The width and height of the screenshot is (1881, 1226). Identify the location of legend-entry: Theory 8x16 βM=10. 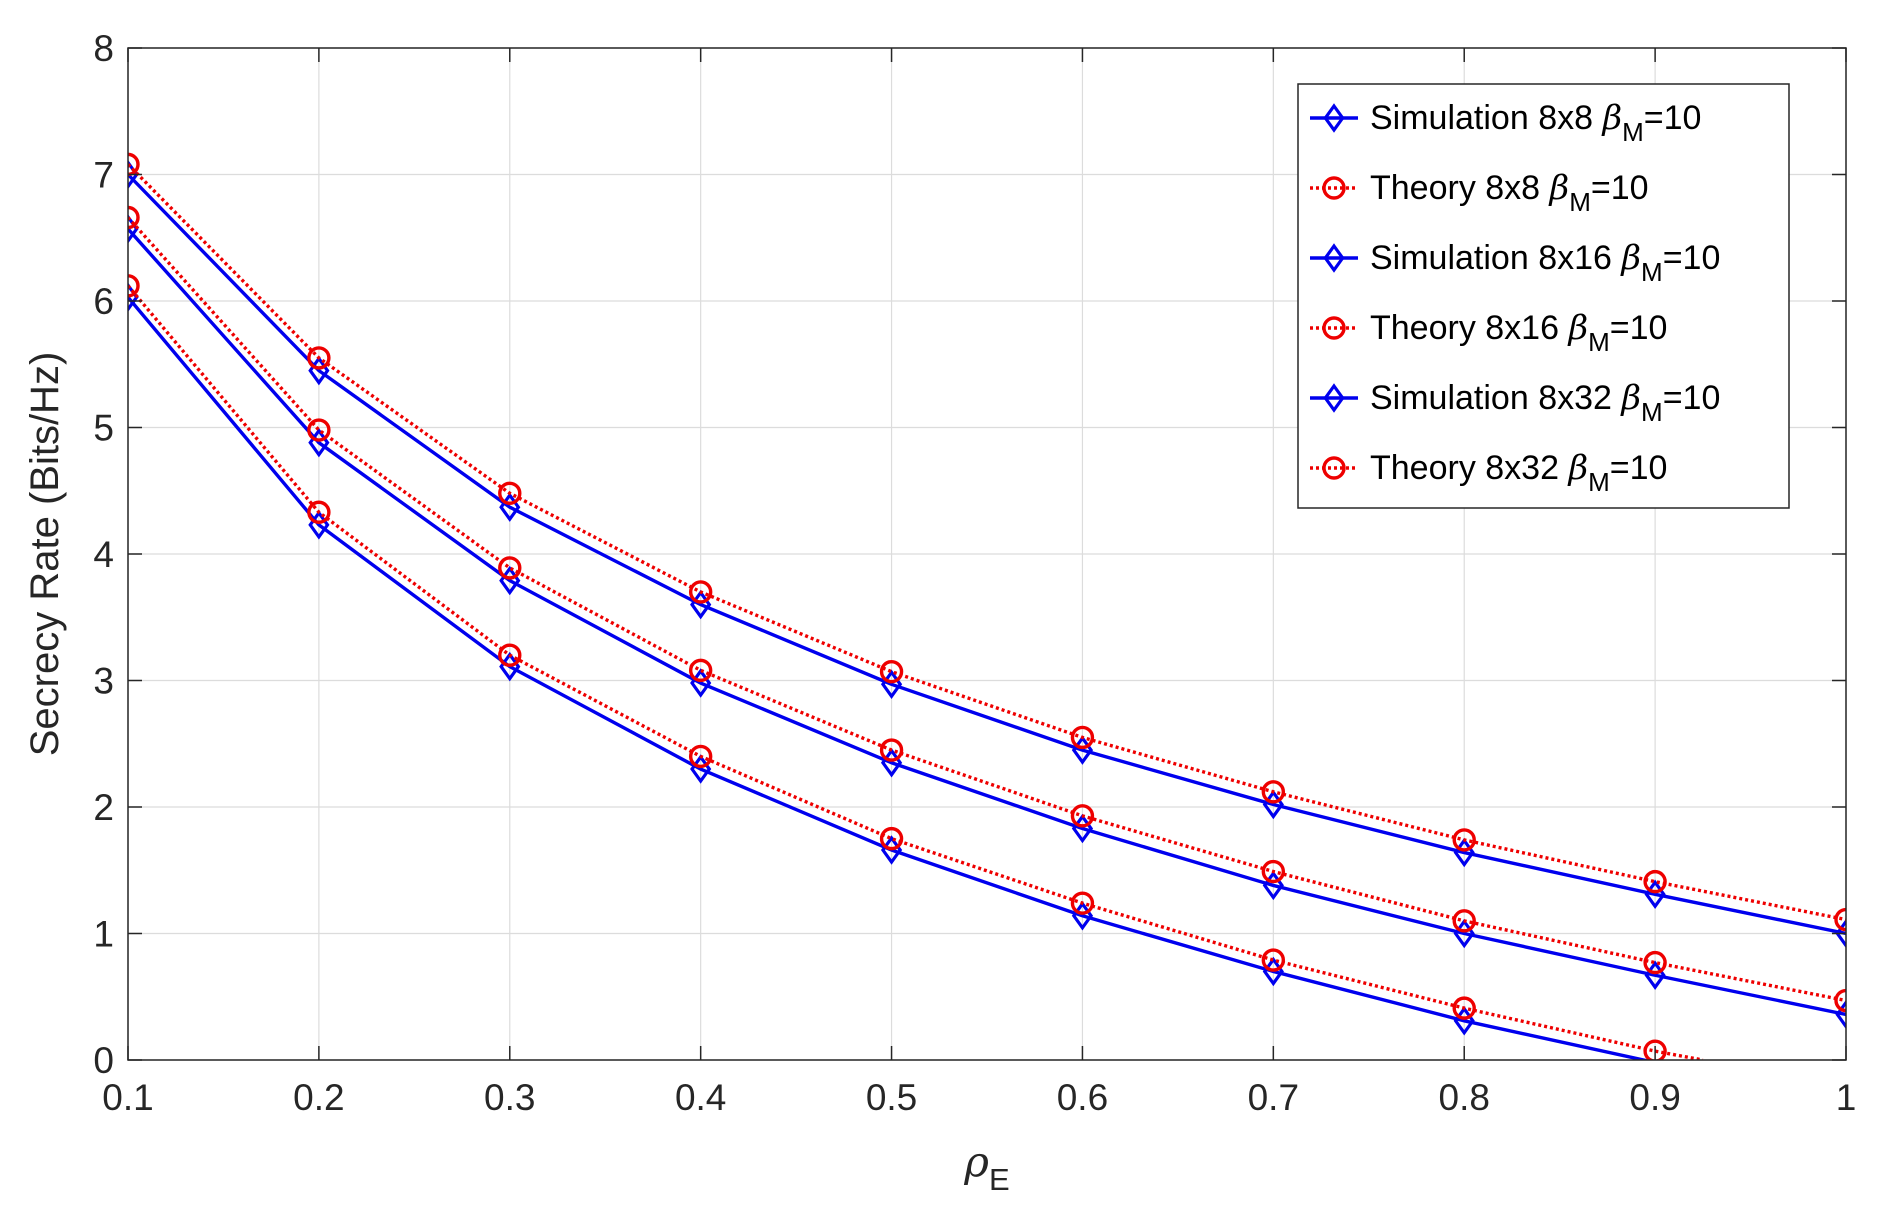
(1488, 332).